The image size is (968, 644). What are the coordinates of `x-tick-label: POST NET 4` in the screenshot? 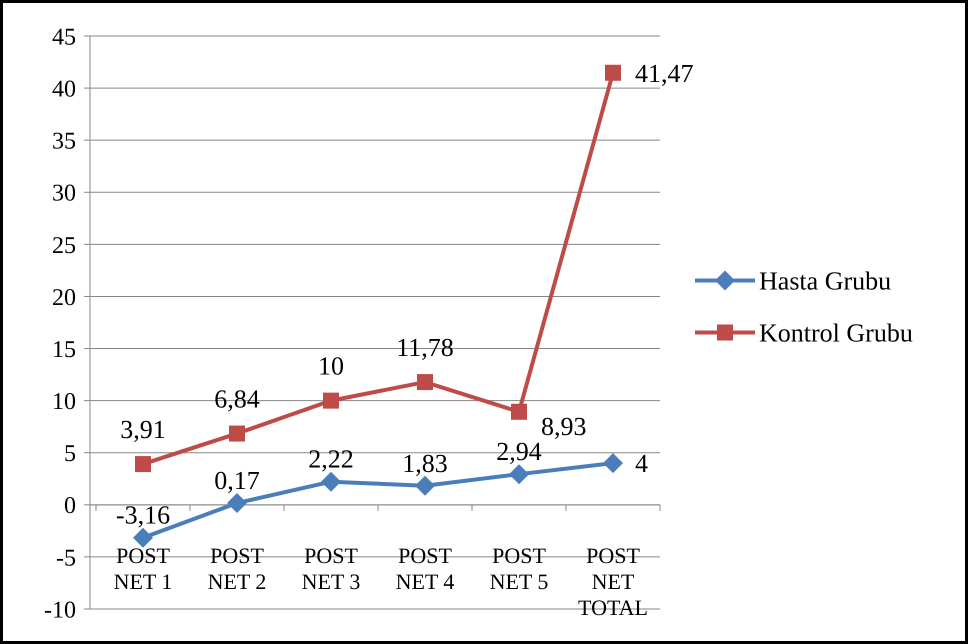 It's located at (425, 568).